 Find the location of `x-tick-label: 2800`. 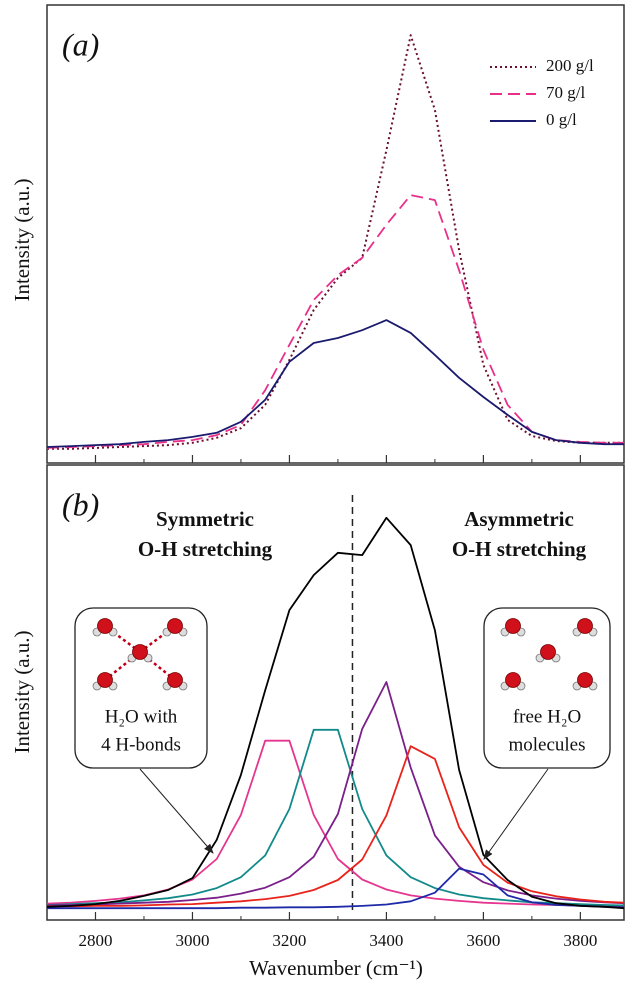

x-tick-label: 2800 is located at coordinates (95, 940).